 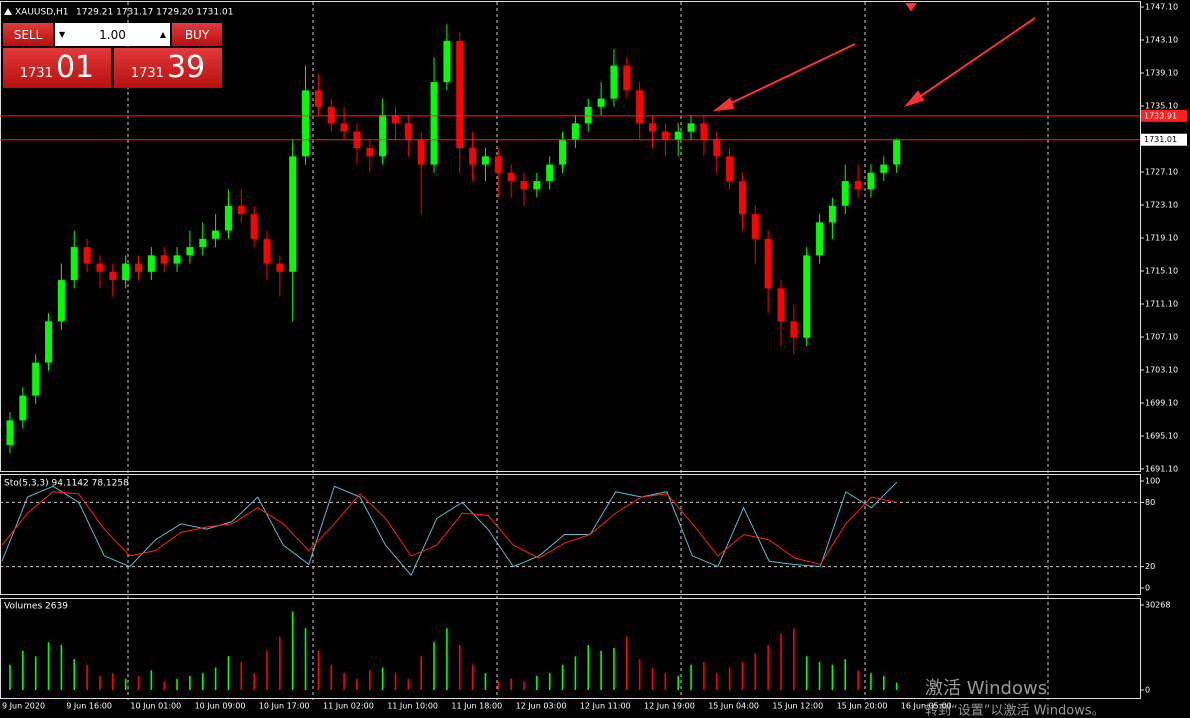 What do you see at coordinates (1160, 139) in the screenshot?
I see `price-label: 1731.01` at bounding box center [1160, 139].